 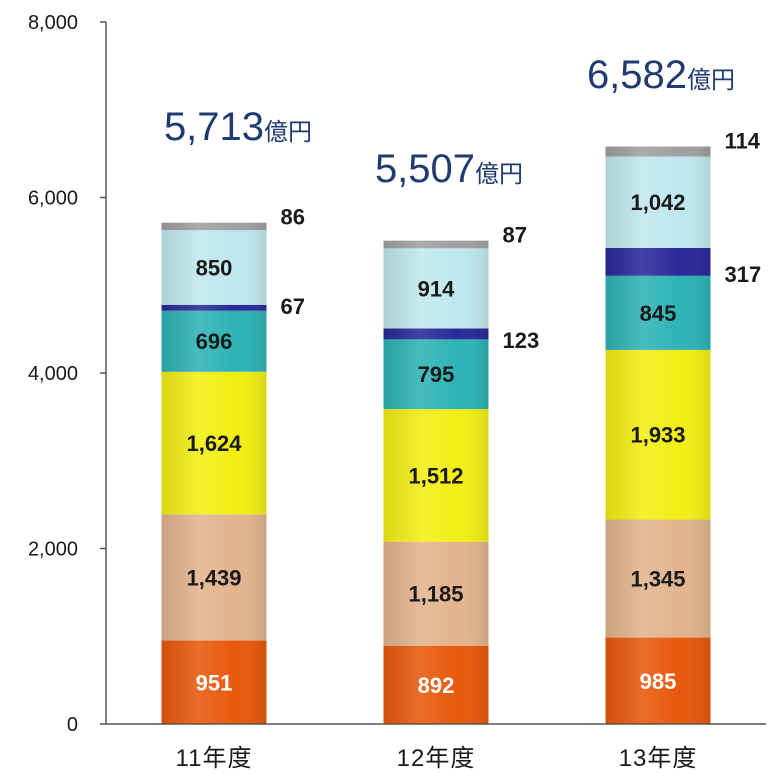 What do you see at coordinates (743, 141) in the screenshot?
I see `data-label: 114` at bounding box center [743, 141].